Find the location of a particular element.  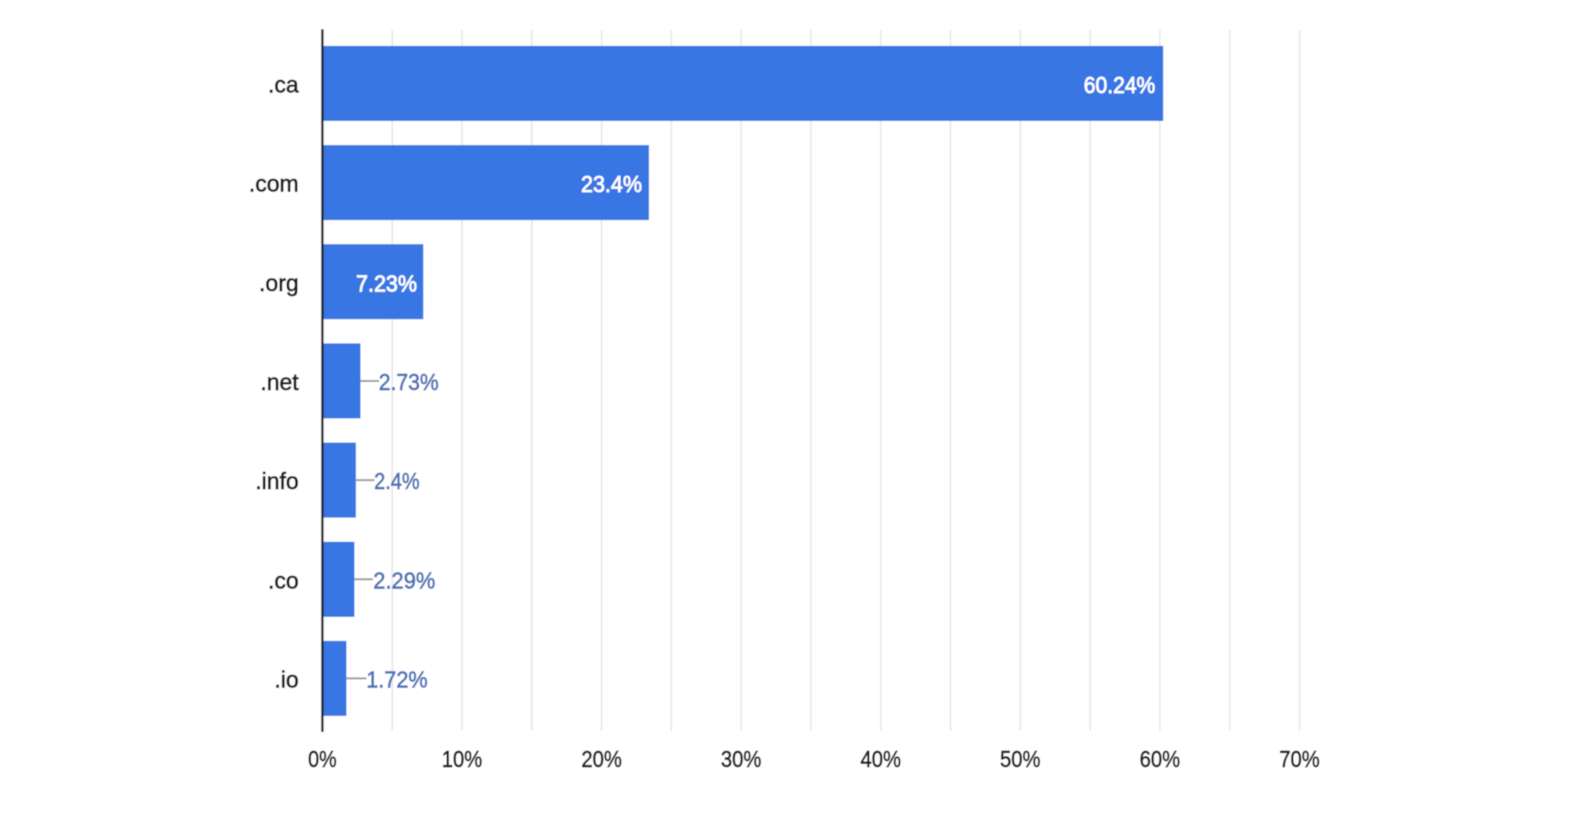

svg-text: 2.73% is located at coordinates (409, 382).